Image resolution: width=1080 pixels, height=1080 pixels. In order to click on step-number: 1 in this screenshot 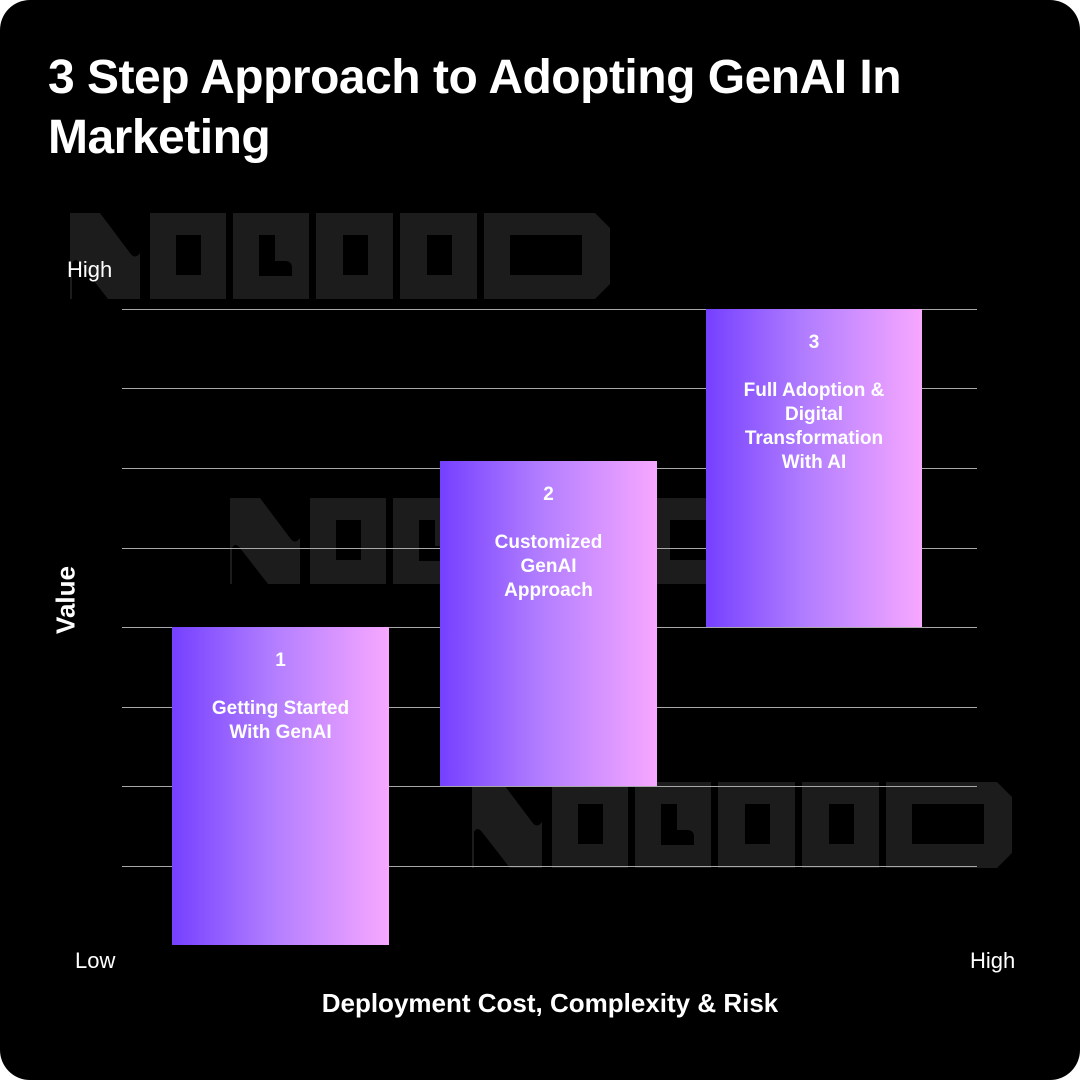, I will do `click(280, 660)`.